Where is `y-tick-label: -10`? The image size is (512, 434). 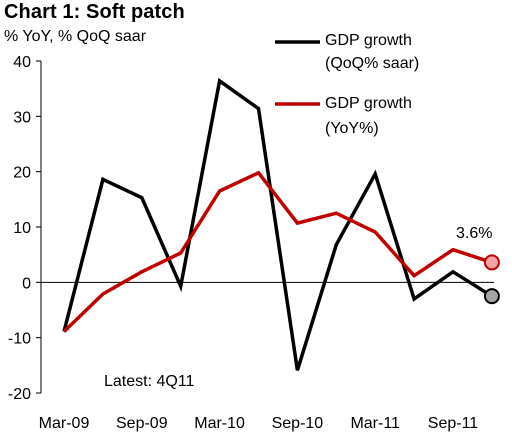 y-tick-label: -10 is located at coordinates (19, 339).